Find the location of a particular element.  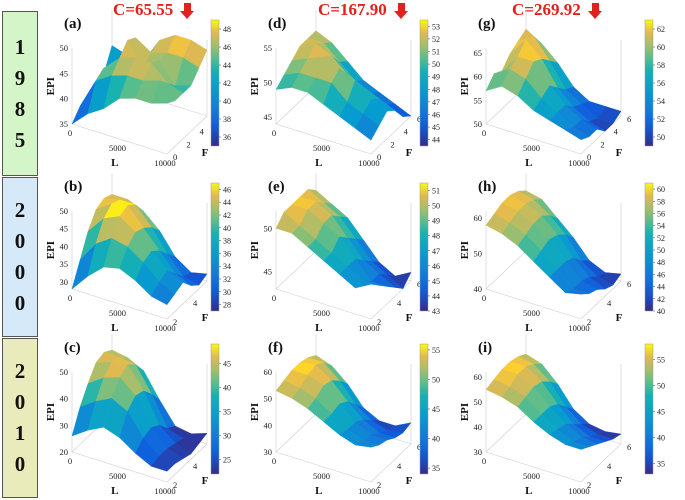

colorbar-tick-label: 47 is located at coordinates (436, 102).